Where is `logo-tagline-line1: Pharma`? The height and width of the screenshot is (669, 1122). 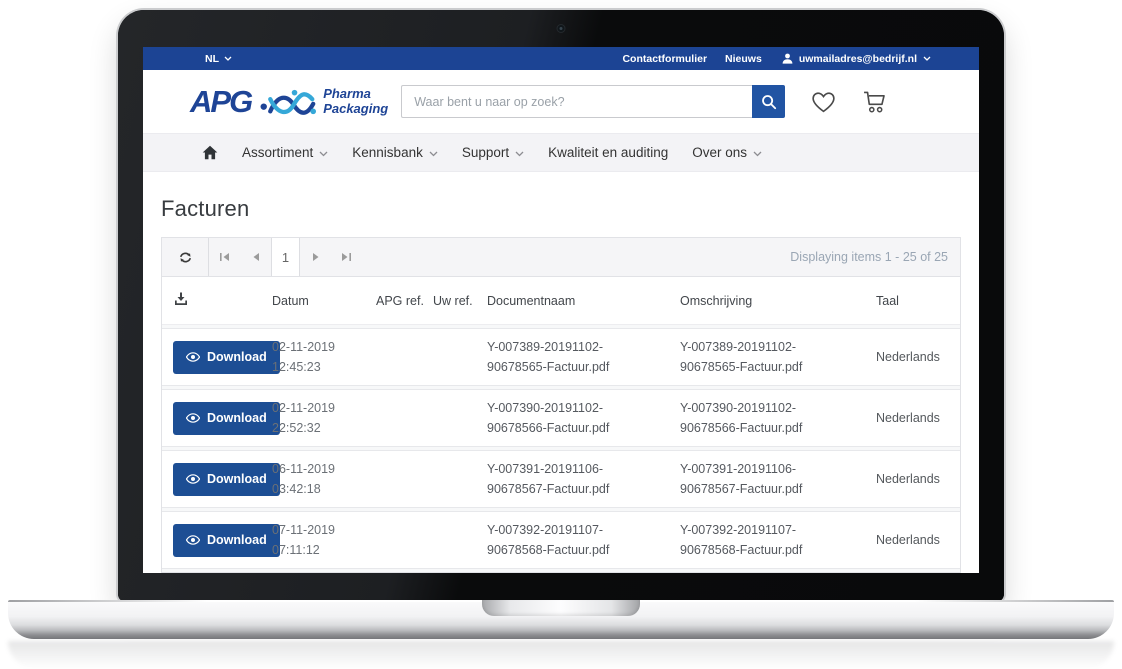
logo-tagline-line1: Pharma is located at coordinates (347, 93).